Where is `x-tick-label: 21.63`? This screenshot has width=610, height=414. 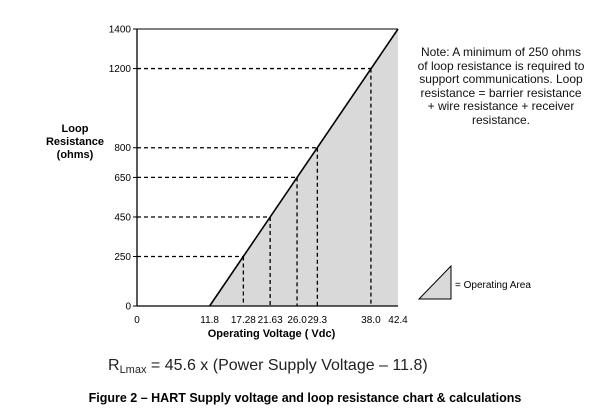 x-tick-label: 21.63 is located at coordinates (270, 320).